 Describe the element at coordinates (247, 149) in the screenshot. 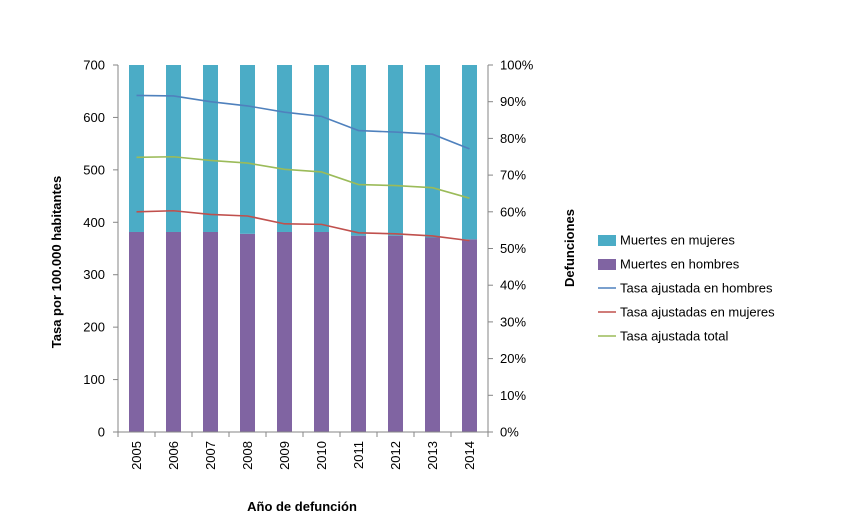

I see `bar-muertes-en-mujeres-2008` at that location.